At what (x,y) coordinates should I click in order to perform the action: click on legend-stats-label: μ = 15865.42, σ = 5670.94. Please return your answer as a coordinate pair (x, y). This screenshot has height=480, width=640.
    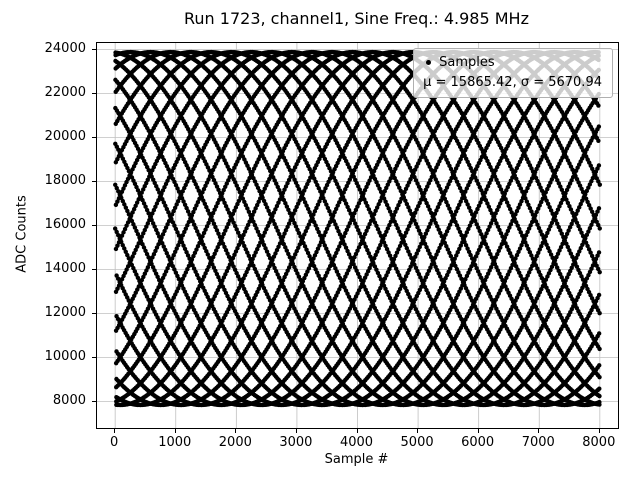
    Looking at the image, I should click on (512, 82).